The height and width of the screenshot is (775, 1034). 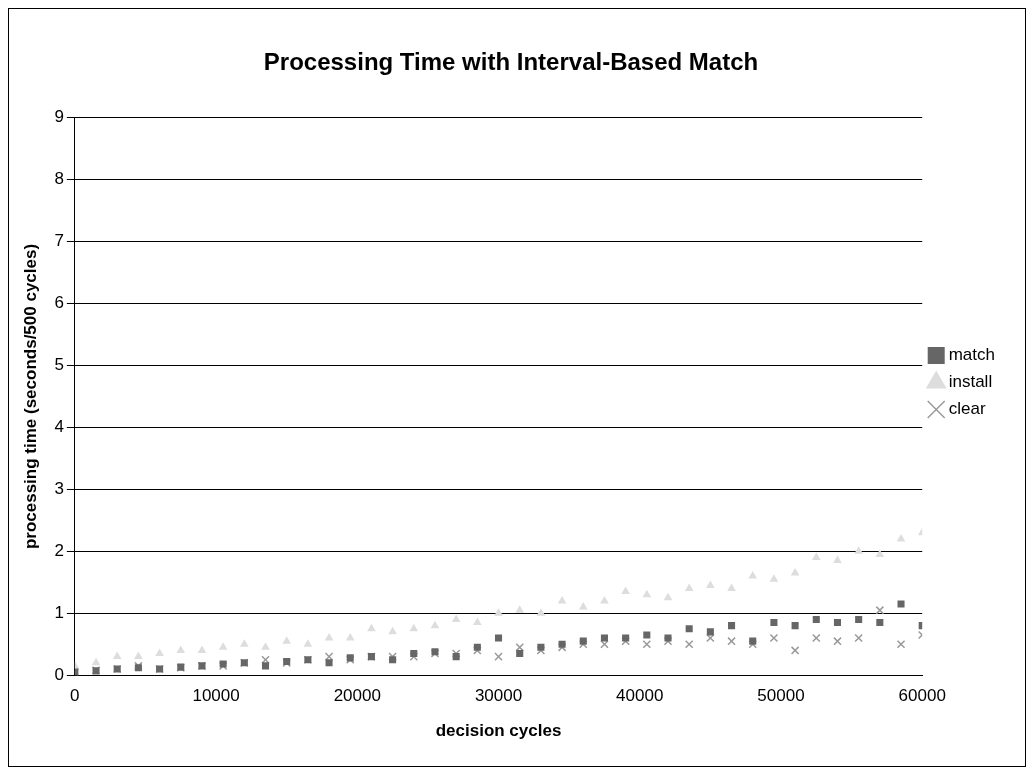 I want to click on x-tick-label: 60000, so click(x=922, y=696).